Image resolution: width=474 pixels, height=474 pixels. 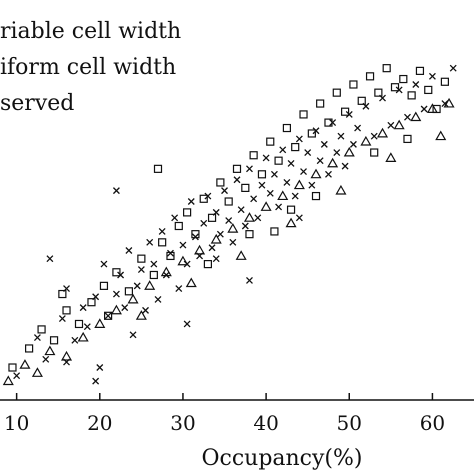 What do you see at coordinates (432, 423) in the screenshot?
I see `x-tick-label: 60` at bounding box center [432, 423].